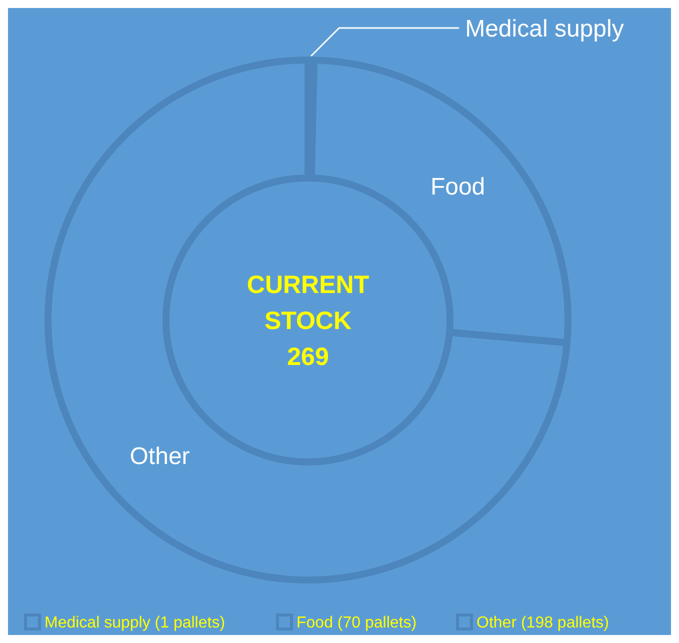  What do you see at coordinates (543, 623) in the screenshot?
I see `legend-label: Other (198 pallets)` at bounding box center [543, 623].